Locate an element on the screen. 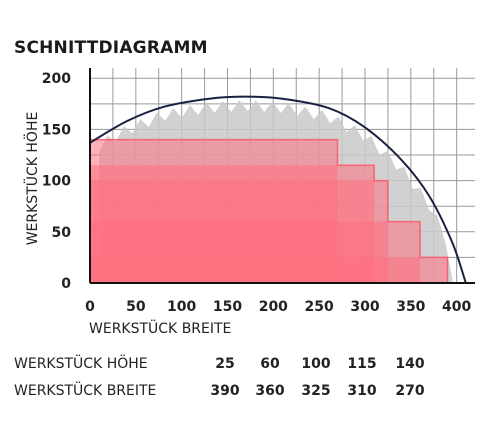 The height and width of the screenshot is (440, 500). table-row-label: WERKSTÜCK HÖHE is located at coordinates (81, 363).